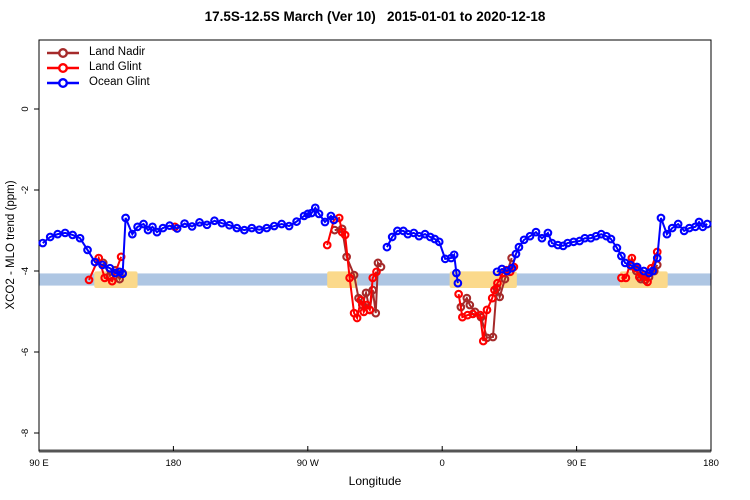  What do you see at coordinates (119, 82) in the screenshot?
I see `legend-label: Ocean Glint` at bounding box center [119, 82].